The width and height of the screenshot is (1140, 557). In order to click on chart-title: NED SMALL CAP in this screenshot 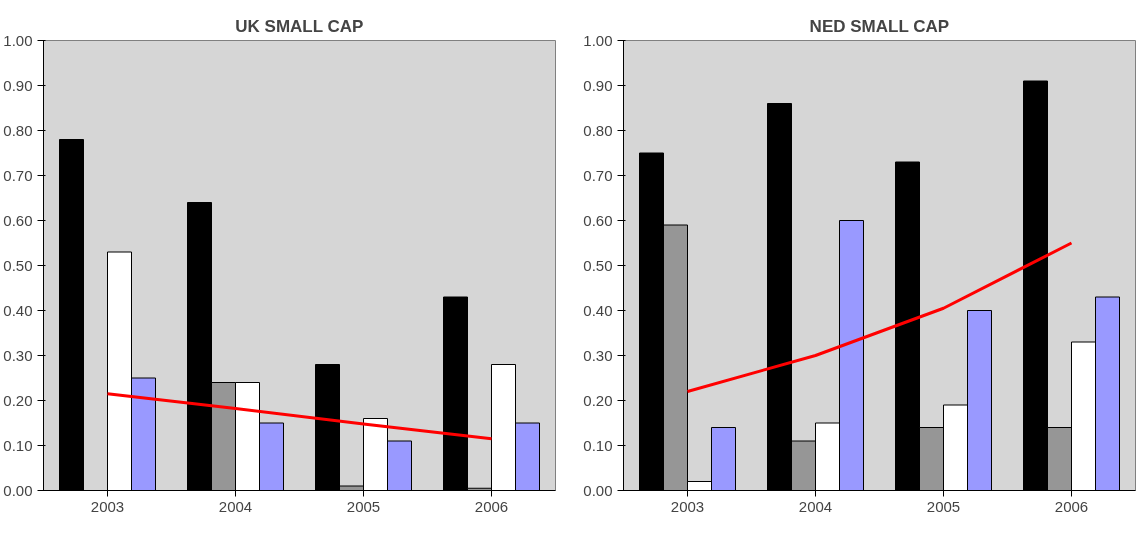, I will do `click(879, 26)`.